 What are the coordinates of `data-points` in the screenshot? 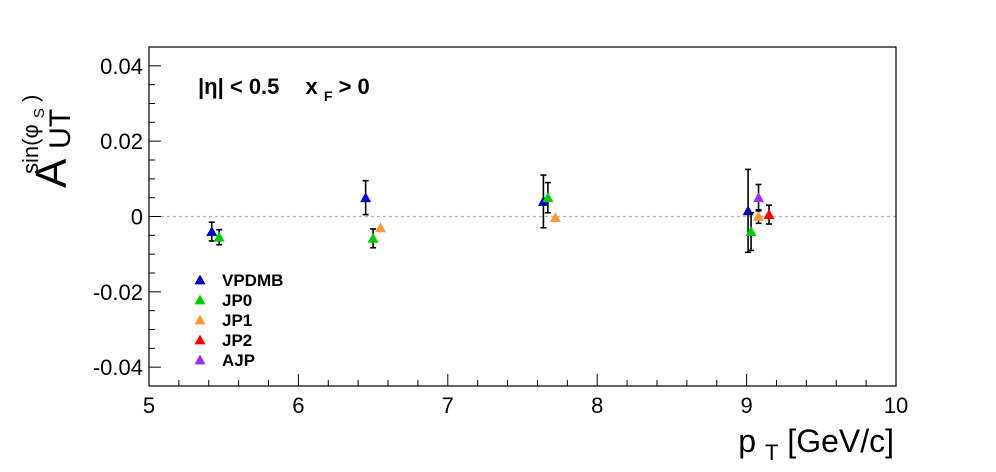 It's located at (490, 211).